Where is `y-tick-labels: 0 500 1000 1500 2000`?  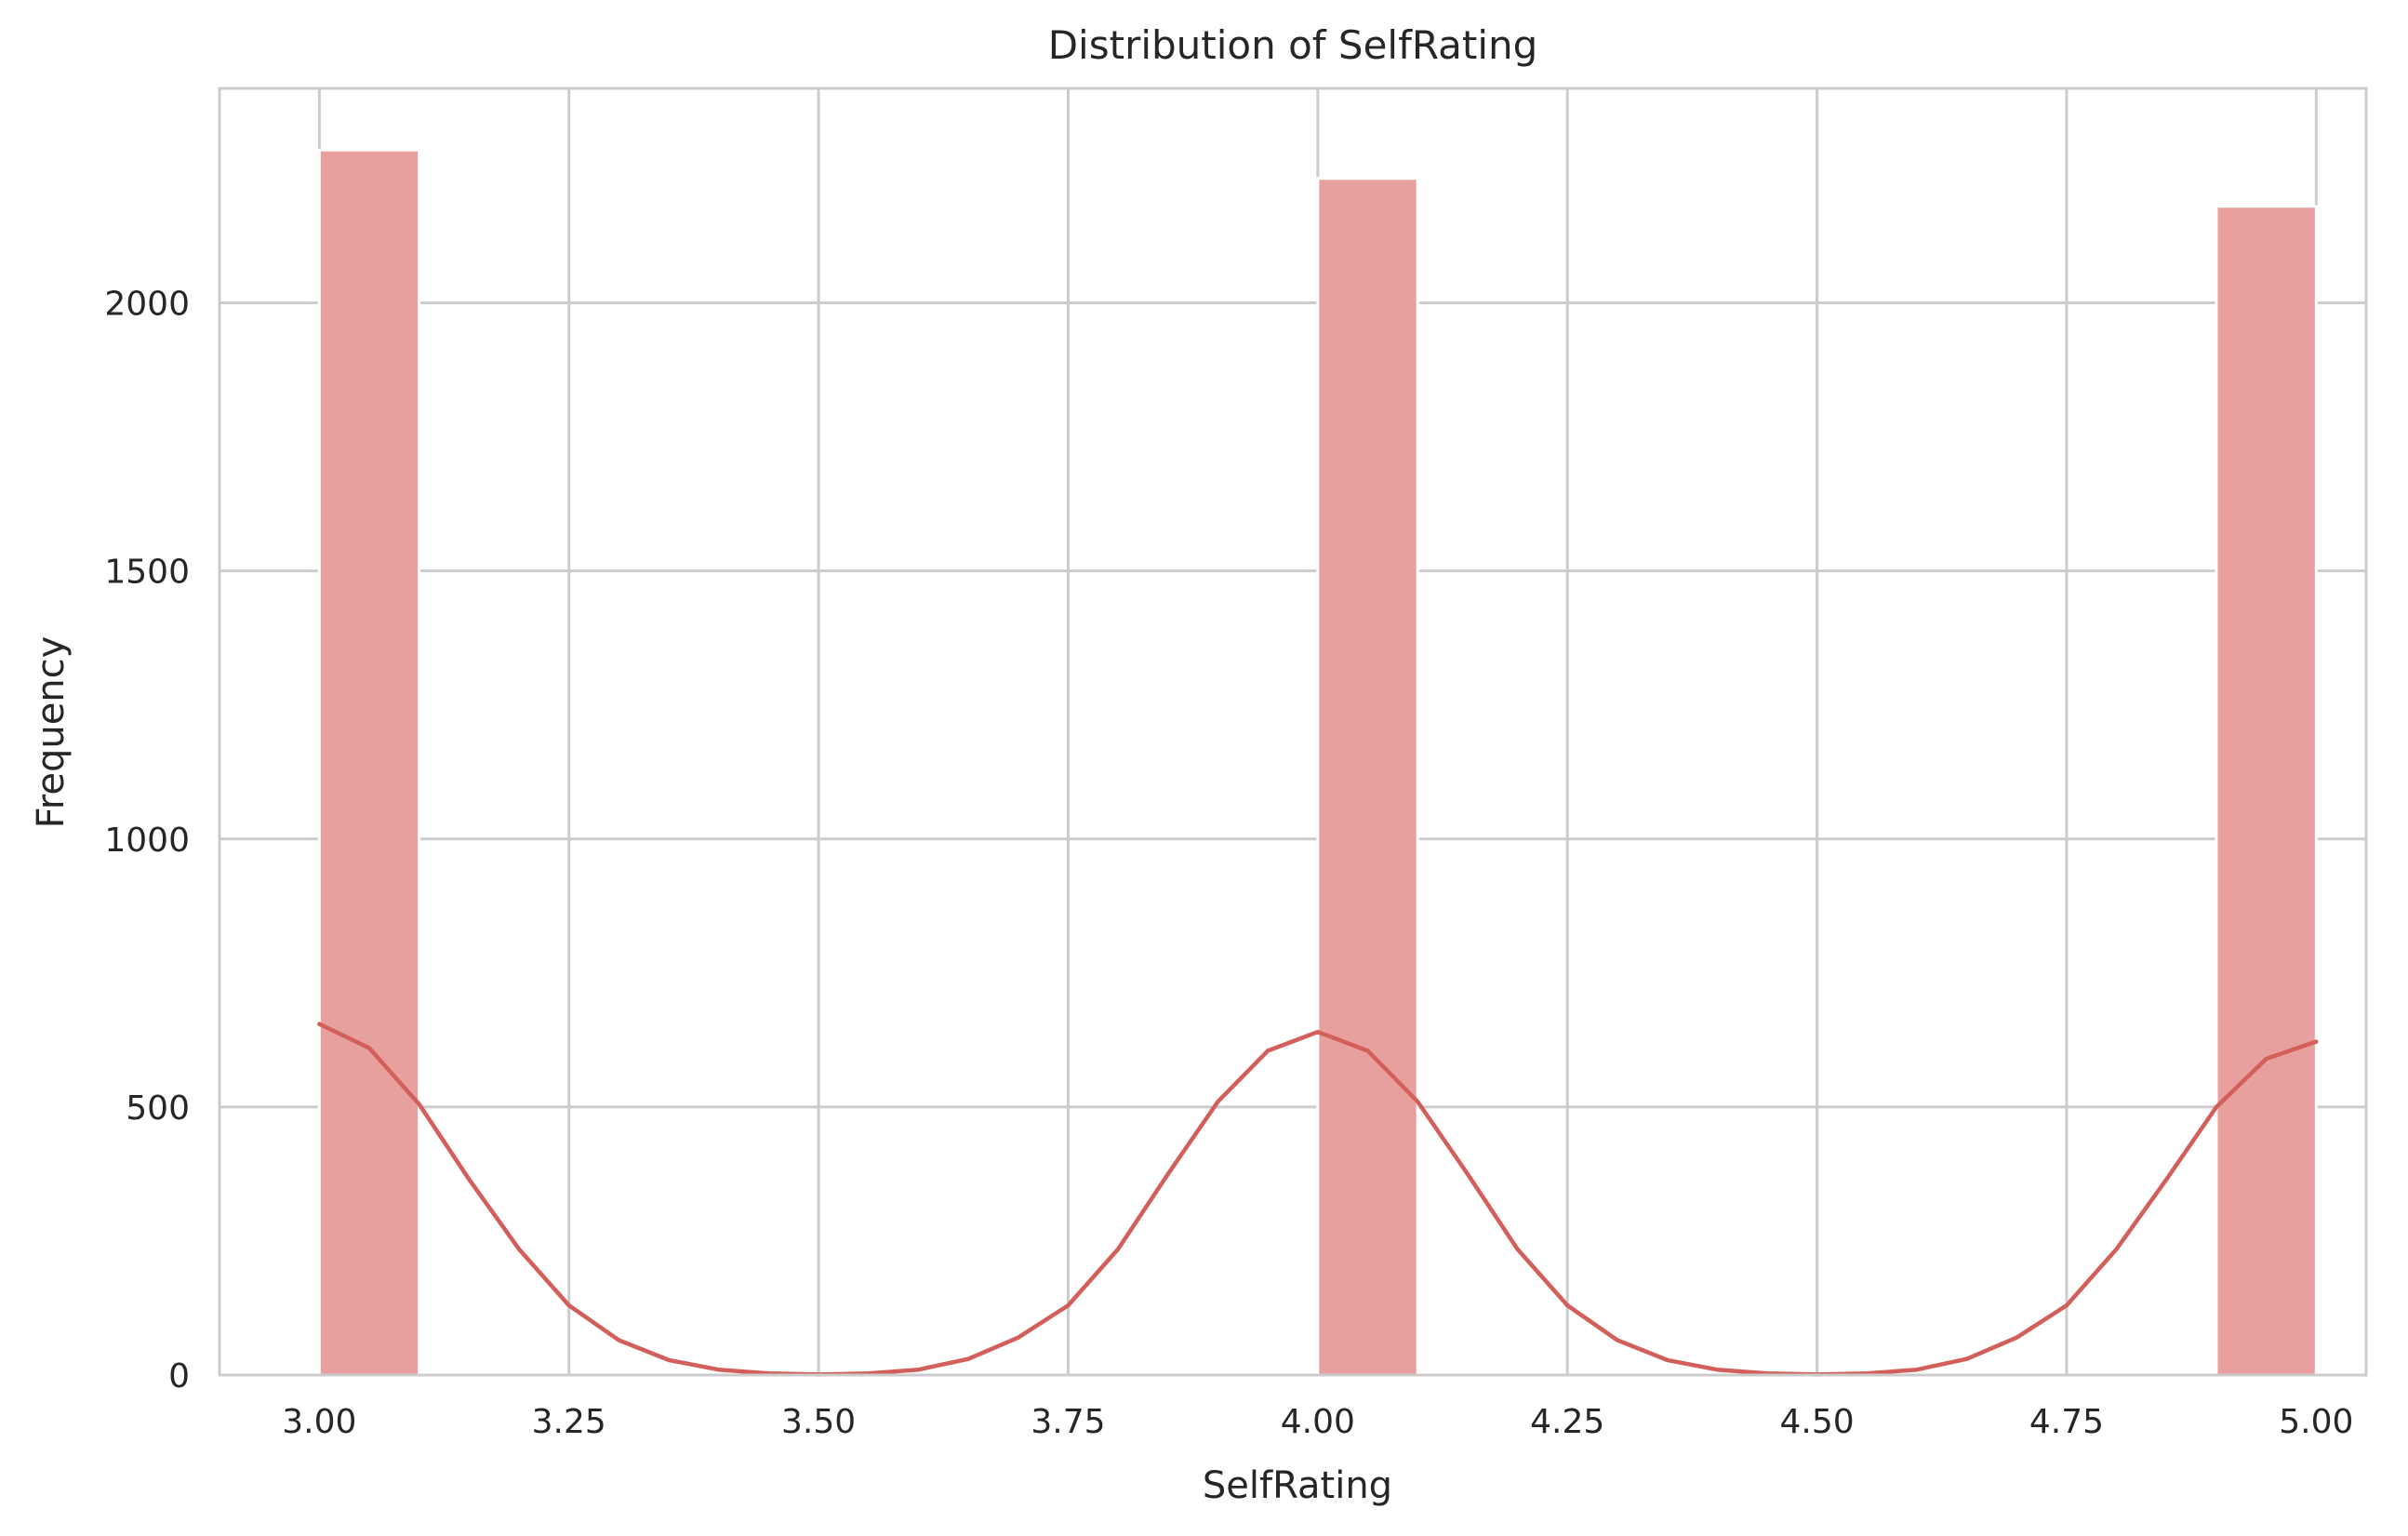 y-tick-labels: 0 500 1000 1500 2000 is located at coordinates (147, 841).